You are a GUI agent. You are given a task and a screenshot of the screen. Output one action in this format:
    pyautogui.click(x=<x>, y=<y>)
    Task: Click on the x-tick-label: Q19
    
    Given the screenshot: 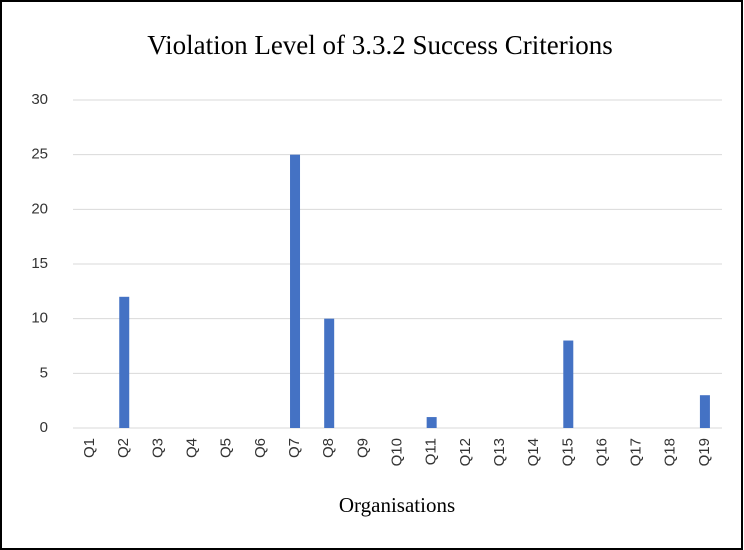 What is the action you would take?
    pyautogui.click(x=704, y=452)
    